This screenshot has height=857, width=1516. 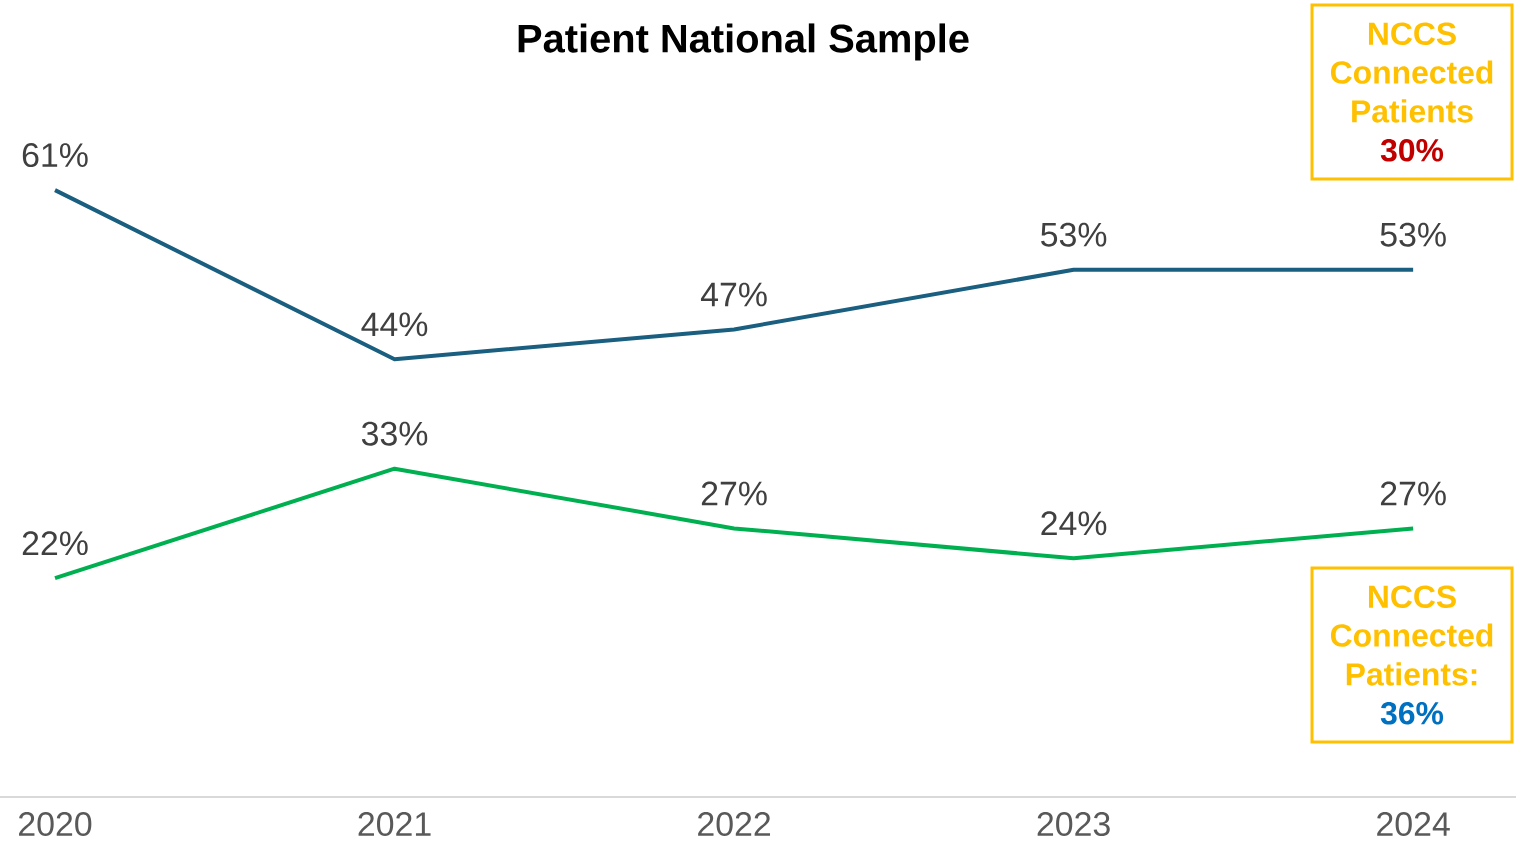 What do you see at coordinates (55, 543) in the screenshot?
I see `data-label: 22%` at bounding box center [55, 543].